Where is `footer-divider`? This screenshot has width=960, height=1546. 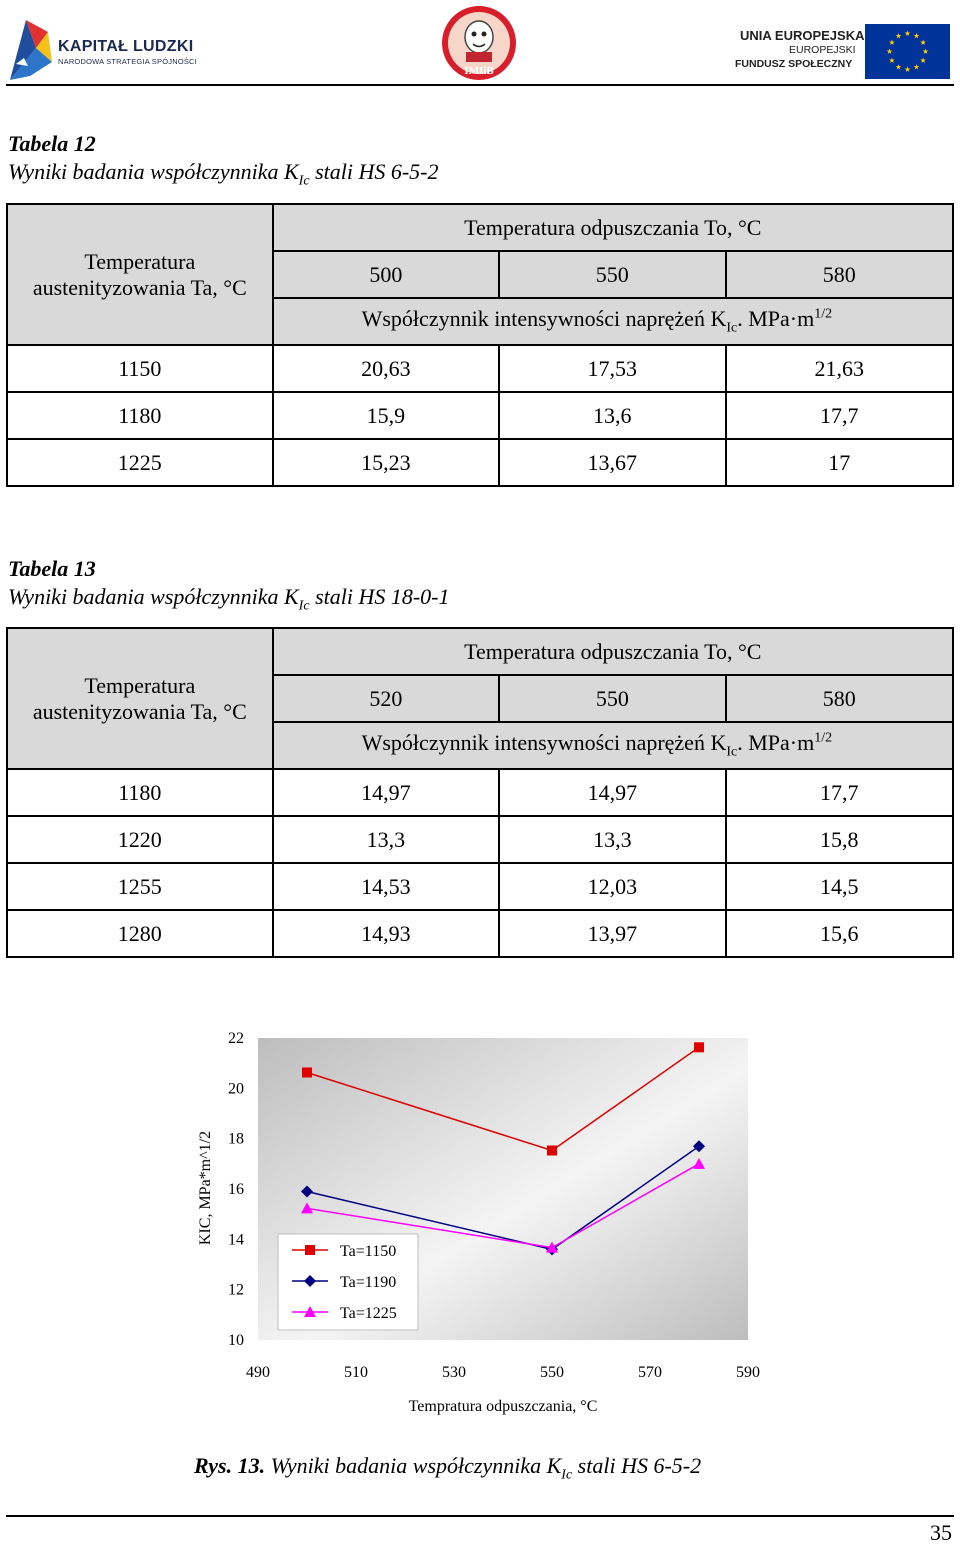 footer-divider is located at coordinates (480, 1516).